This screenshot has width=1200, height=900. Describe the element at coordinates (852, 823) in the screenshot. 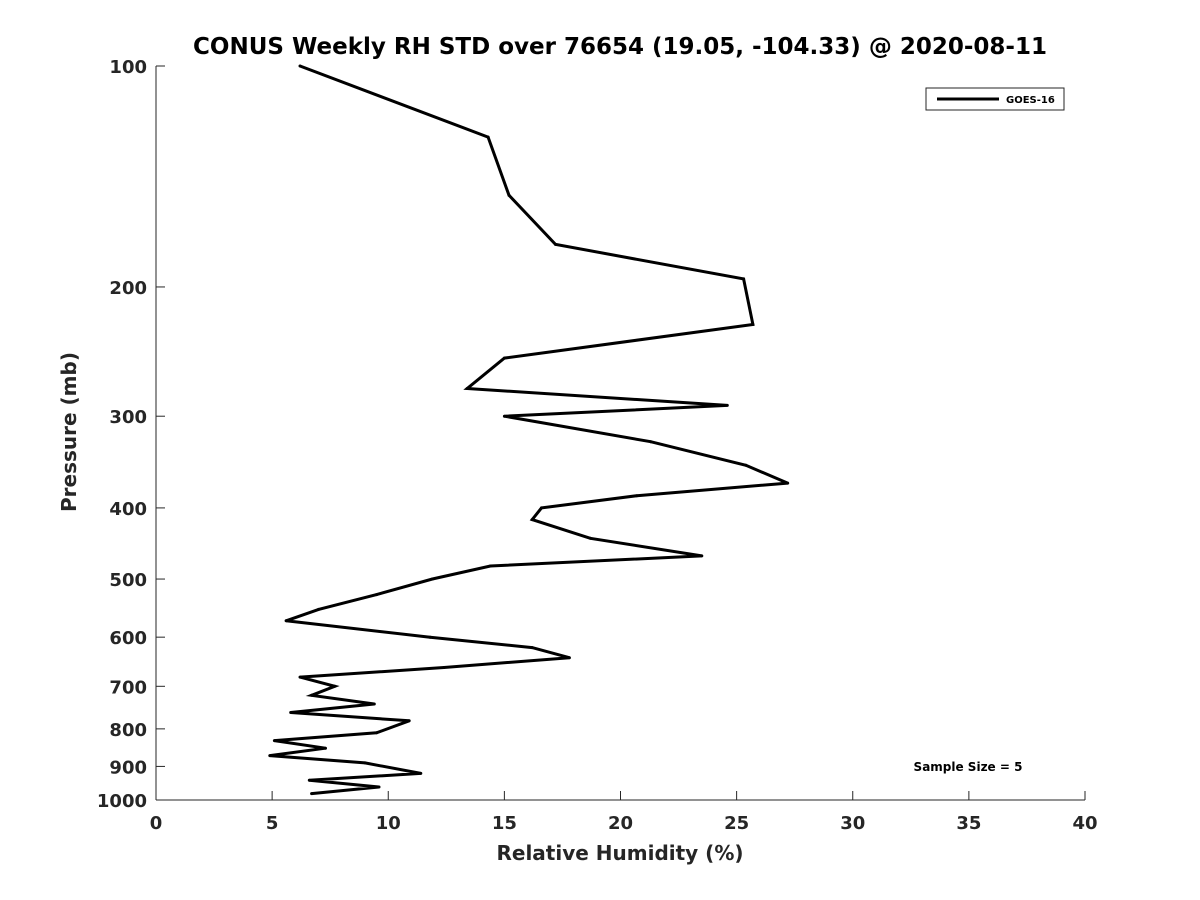

I see `x-tick-label: 30` at that location.